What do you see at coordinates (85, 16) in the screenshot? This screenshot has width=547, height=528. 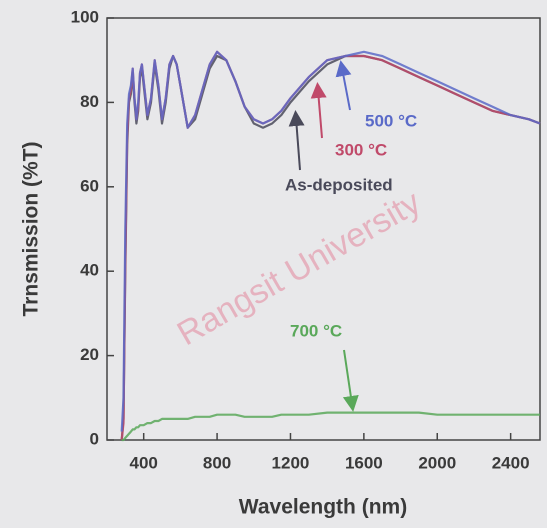 I see `y-tick-label: 100` at bounding box center [85, 16].